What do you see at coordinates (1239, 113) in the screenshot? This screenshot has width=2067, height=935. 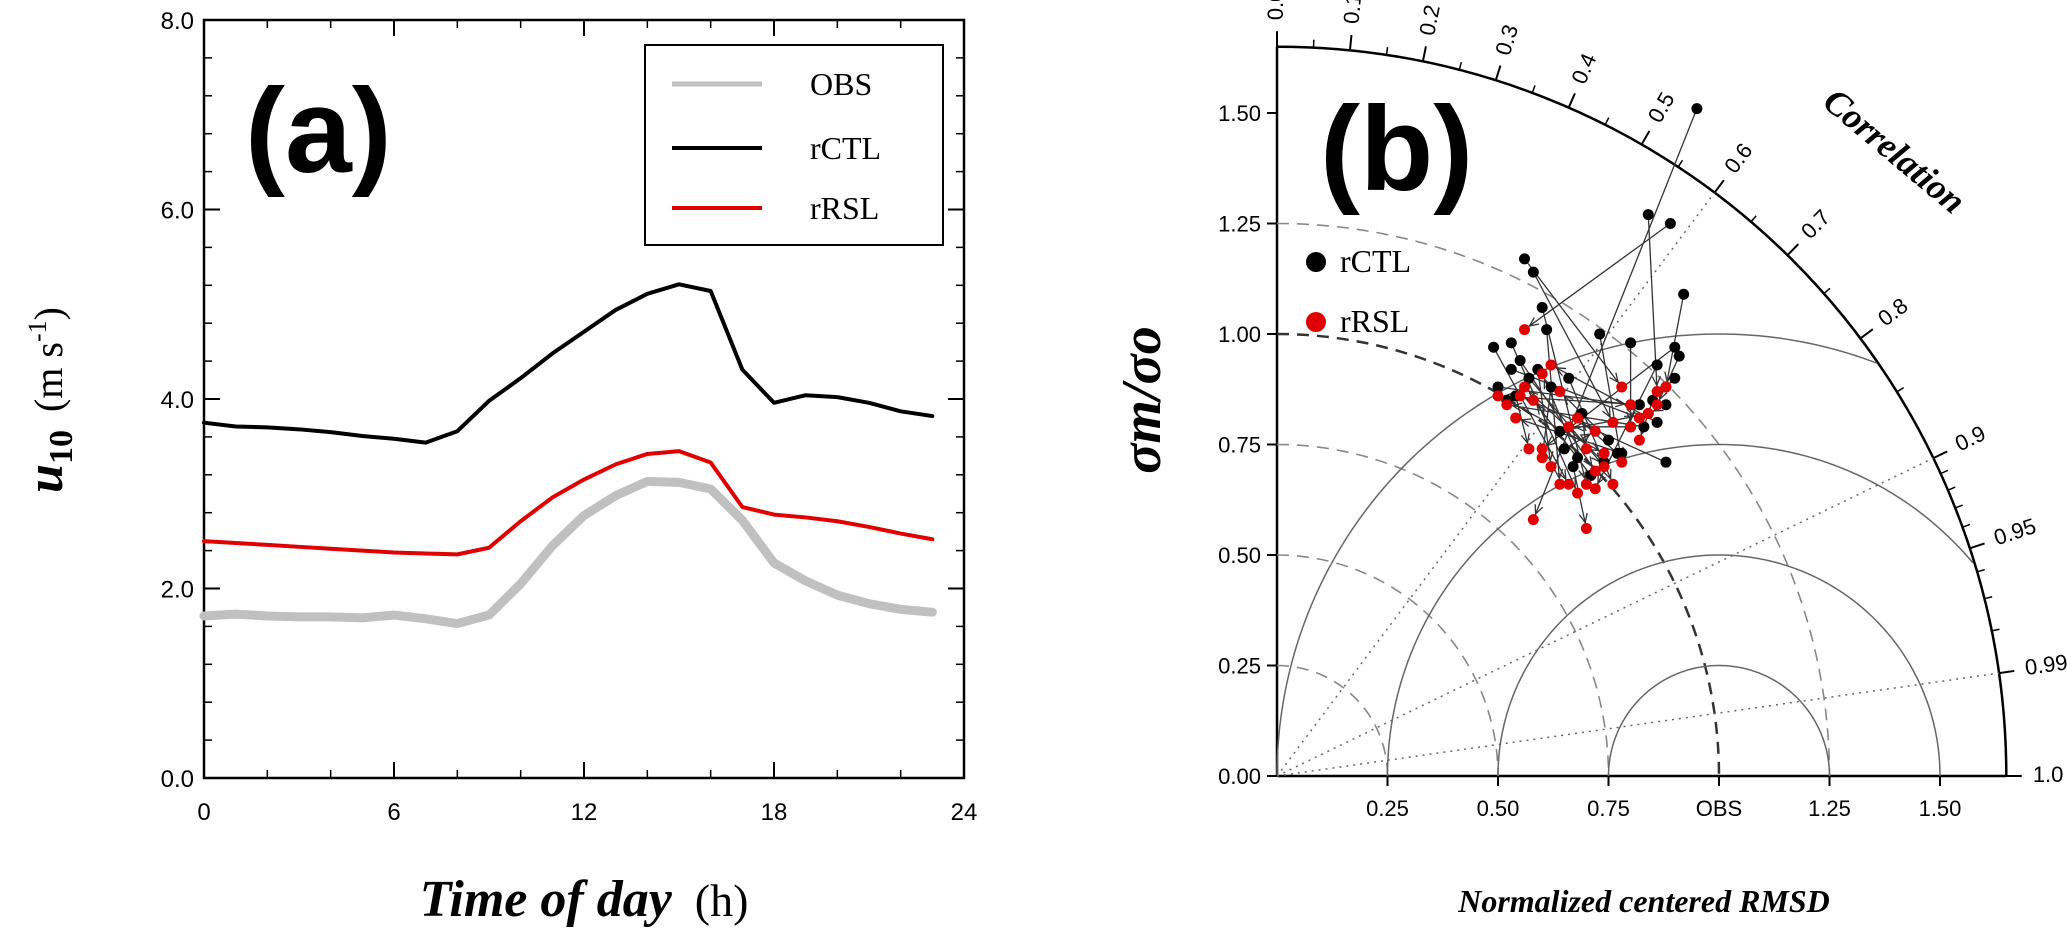 I see `std-y-tick-label: 1.50` at bounding box center [1239, 113].